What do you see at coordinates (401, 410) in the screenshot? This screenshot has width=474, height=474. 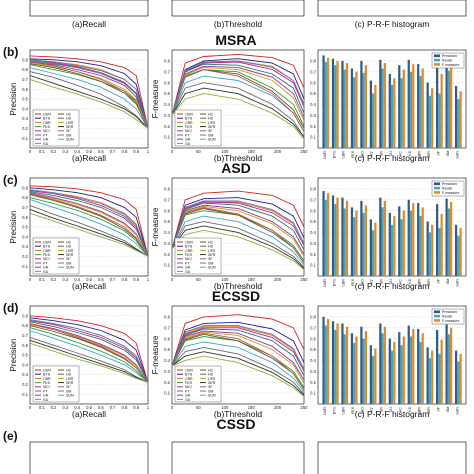 I see `category-label: HC` at bounding box center [401, 410].